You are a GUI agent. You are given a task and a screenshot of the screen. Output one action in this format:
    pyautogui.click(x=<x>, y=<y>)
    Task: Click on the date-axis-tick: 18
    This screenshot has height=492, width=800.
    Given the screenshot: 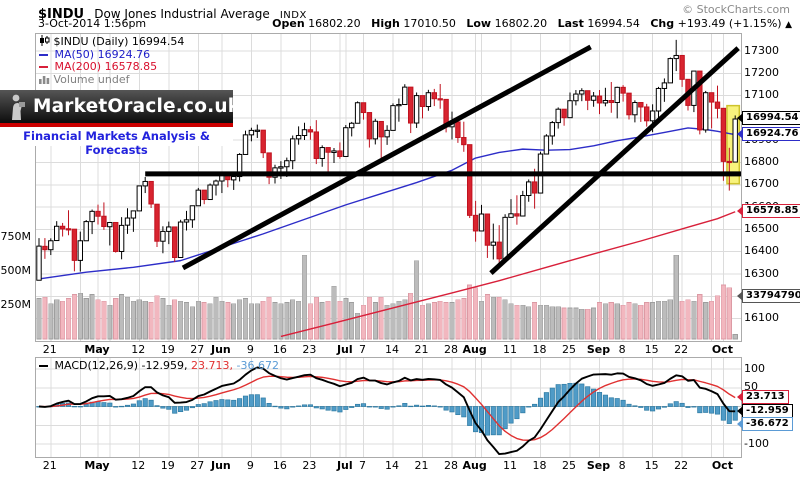 What is the action you would take?
    pyautogui.click(x=539, y=349)
    